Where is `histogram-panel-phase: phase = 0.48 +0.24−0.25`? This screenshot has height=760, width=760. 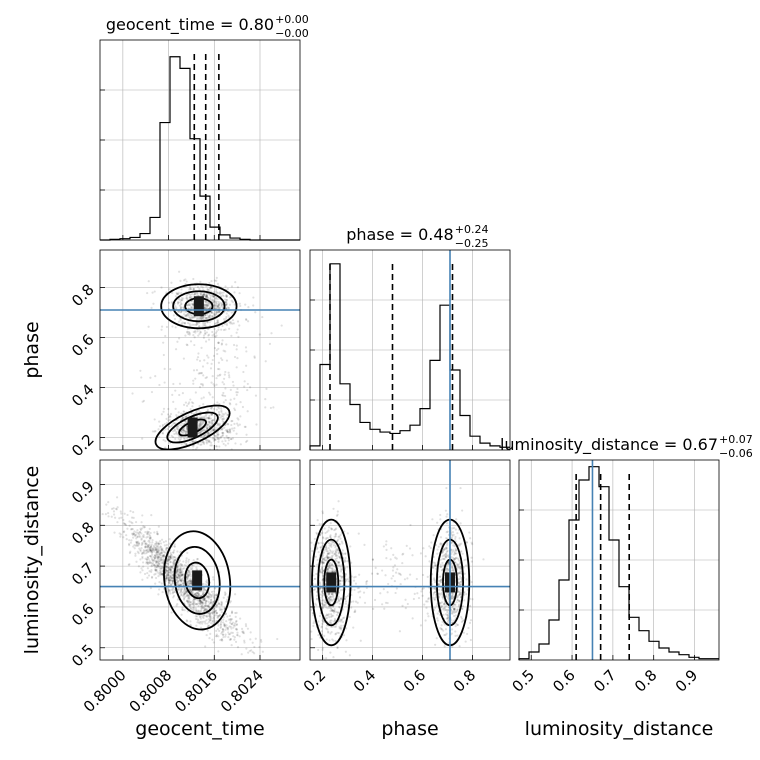 histogram-panel-phase: phase = 0.48 +0.24−0.25 is located at coordinates (410, 337).